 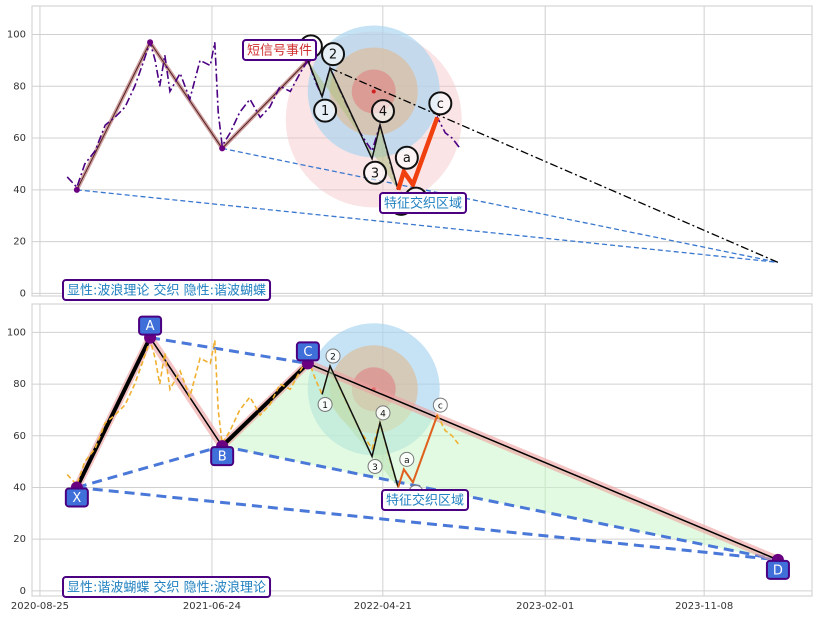 I want to click on pattern-label: D, so click(x=778, y=570).